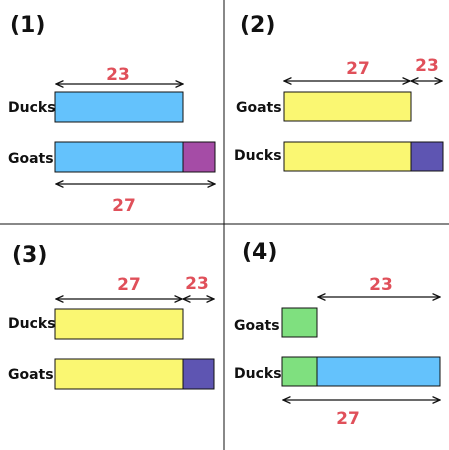 The height and width of the screenshot is (450, 449). What do you see at coordinates (27, 25) in the screenshot?
I see `panel-label: (1)` at bounding box center [27, 25].